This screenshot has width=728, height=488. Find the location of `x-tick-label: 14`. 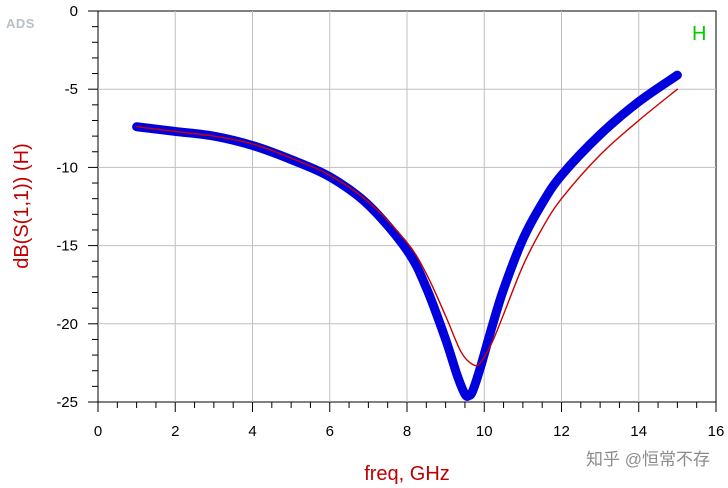

x-tick-label: 14 is located at coordinates (638, 431).